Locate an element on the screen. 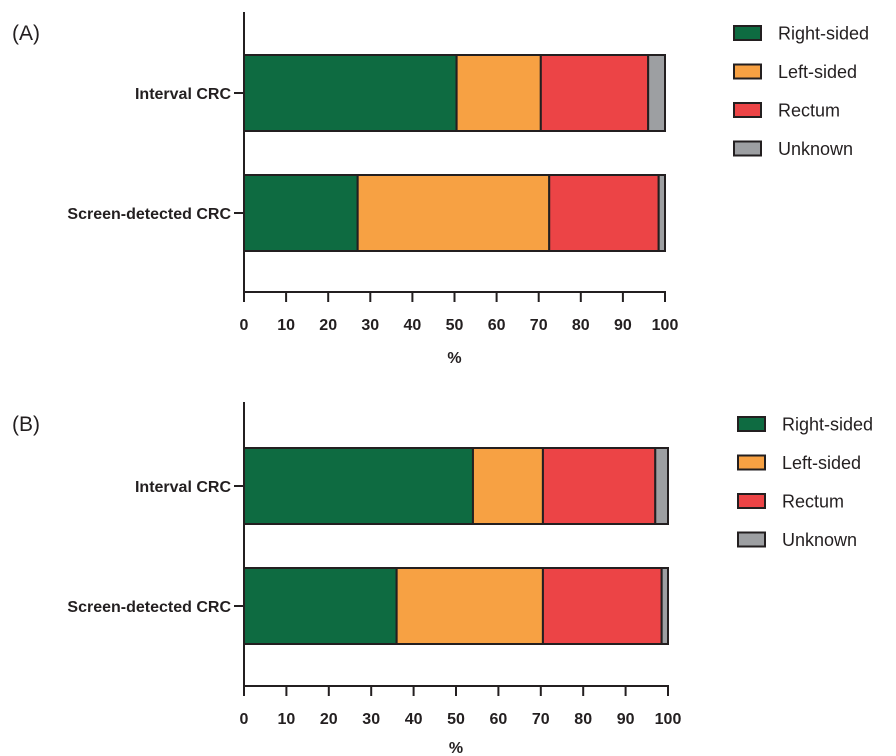 The width and height of the screenshot is (896, 756). panel-b-xtick-label-20: 20 is located at coordinates (329, 719).